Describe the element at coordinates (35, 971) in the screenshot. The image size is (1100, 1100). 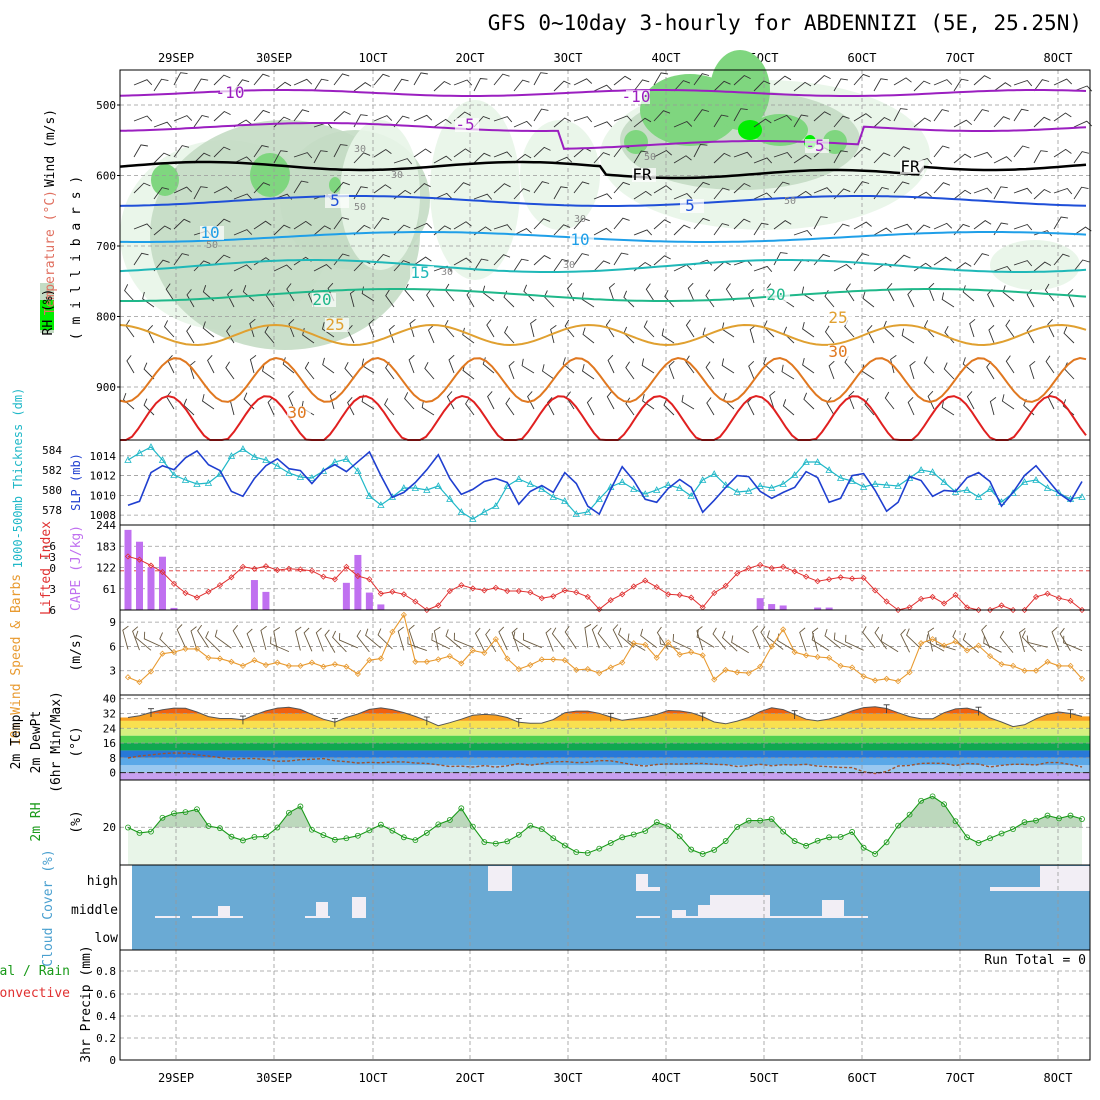
I see `precip-total-label: Total / Rain` at that location.